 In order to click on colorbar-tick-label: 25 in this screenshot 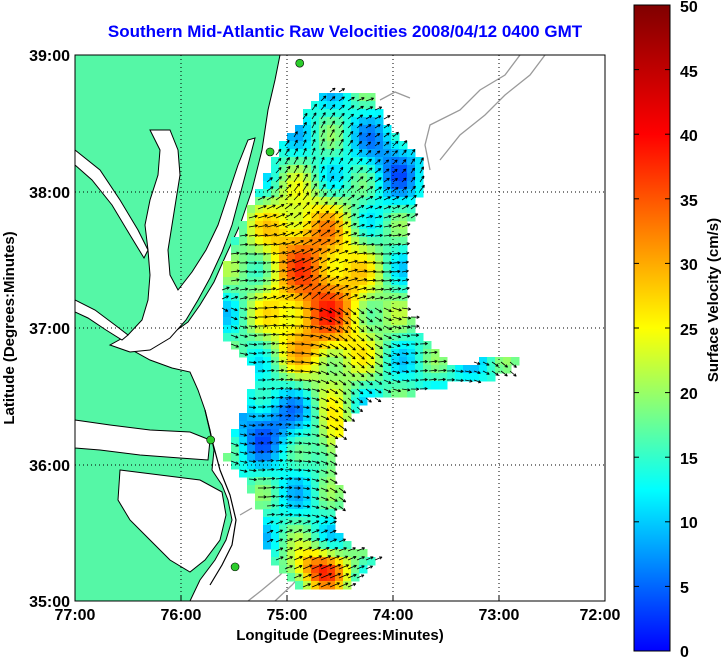, I will do `click(689, 330)`.